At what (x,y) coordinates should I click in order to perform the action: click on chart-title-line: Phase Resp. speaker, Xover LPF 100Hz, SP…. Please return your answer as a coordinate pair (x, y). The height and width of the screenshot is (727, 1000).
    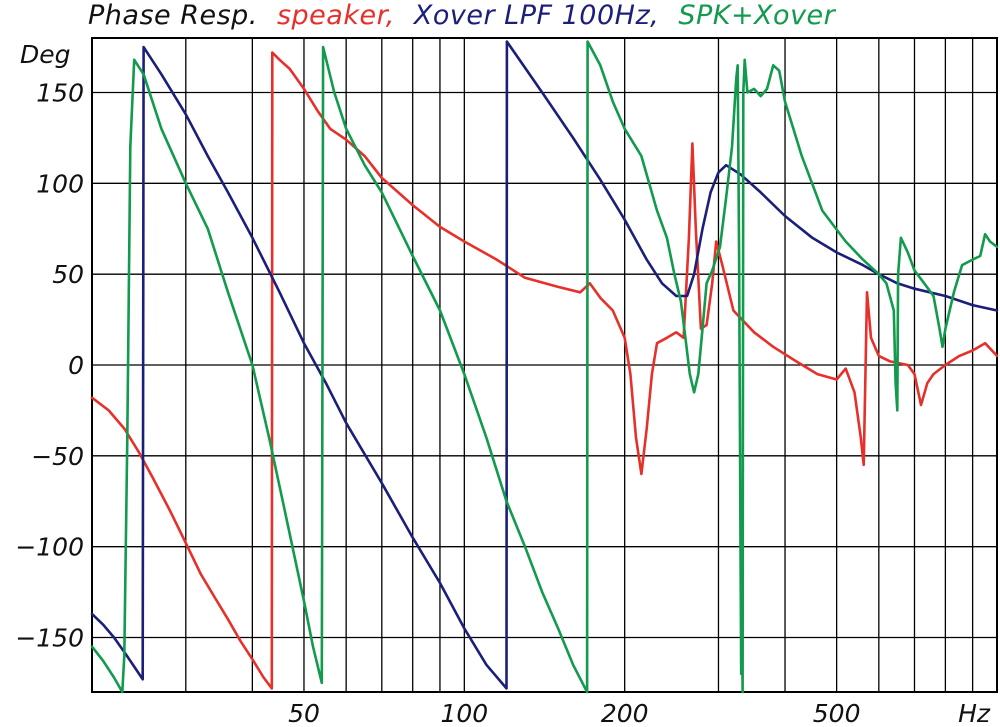
    Looking at the image, I should click on (462, 15).